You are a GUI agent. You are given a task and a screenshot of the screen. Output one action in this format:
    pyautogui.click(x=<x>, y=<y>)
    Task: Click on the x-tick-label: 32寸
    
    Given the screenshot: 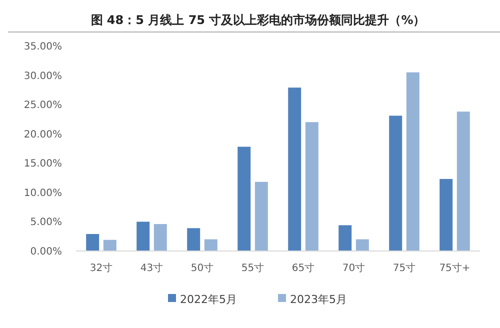 What is the action you would take?
    pyautogui.click(x=101, y=268)
    